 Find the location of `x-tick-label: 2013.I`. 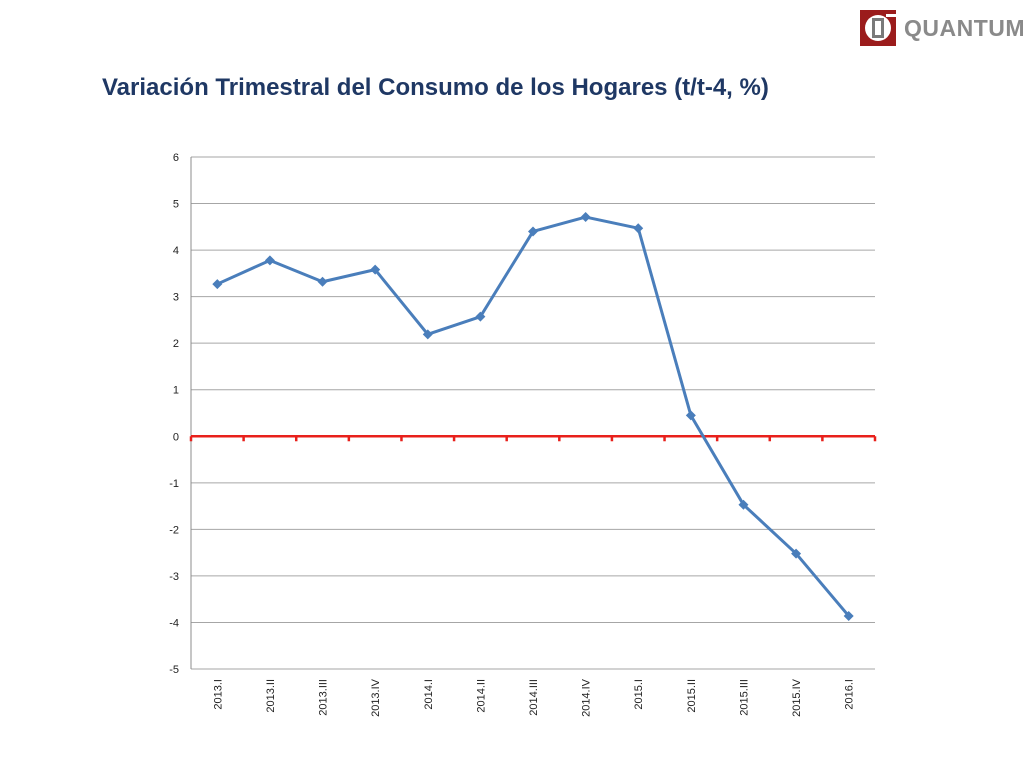

x-tick-label: 2013.I is located at coordinates (218, 694).